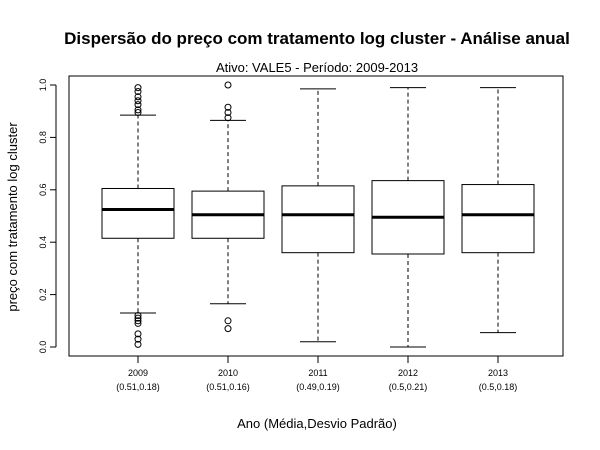 The height and width of the screenshot is (450, 600). What do you see at coordinates (498, 373) in the screenshot?
I see `x-tick-label: 2013` at bounding box center [498, 373].